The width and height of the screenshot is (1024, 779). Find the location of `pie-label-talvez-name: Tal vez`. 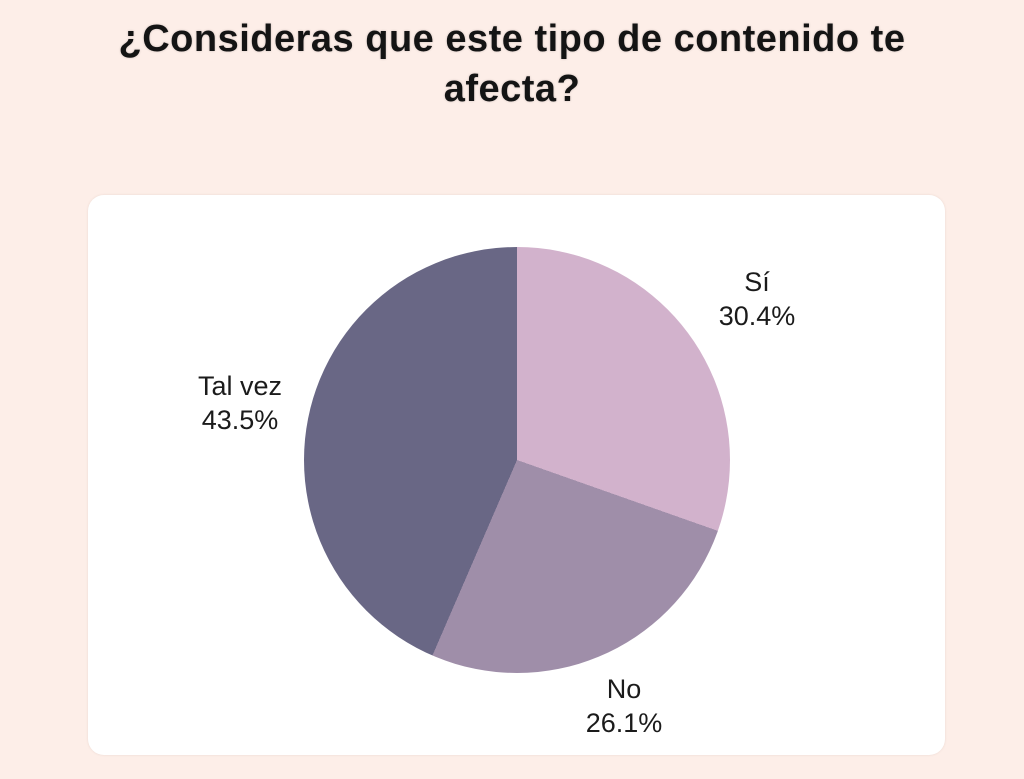

pie-label-talvez-name: Tal vez is located at coordinates (240, 386).